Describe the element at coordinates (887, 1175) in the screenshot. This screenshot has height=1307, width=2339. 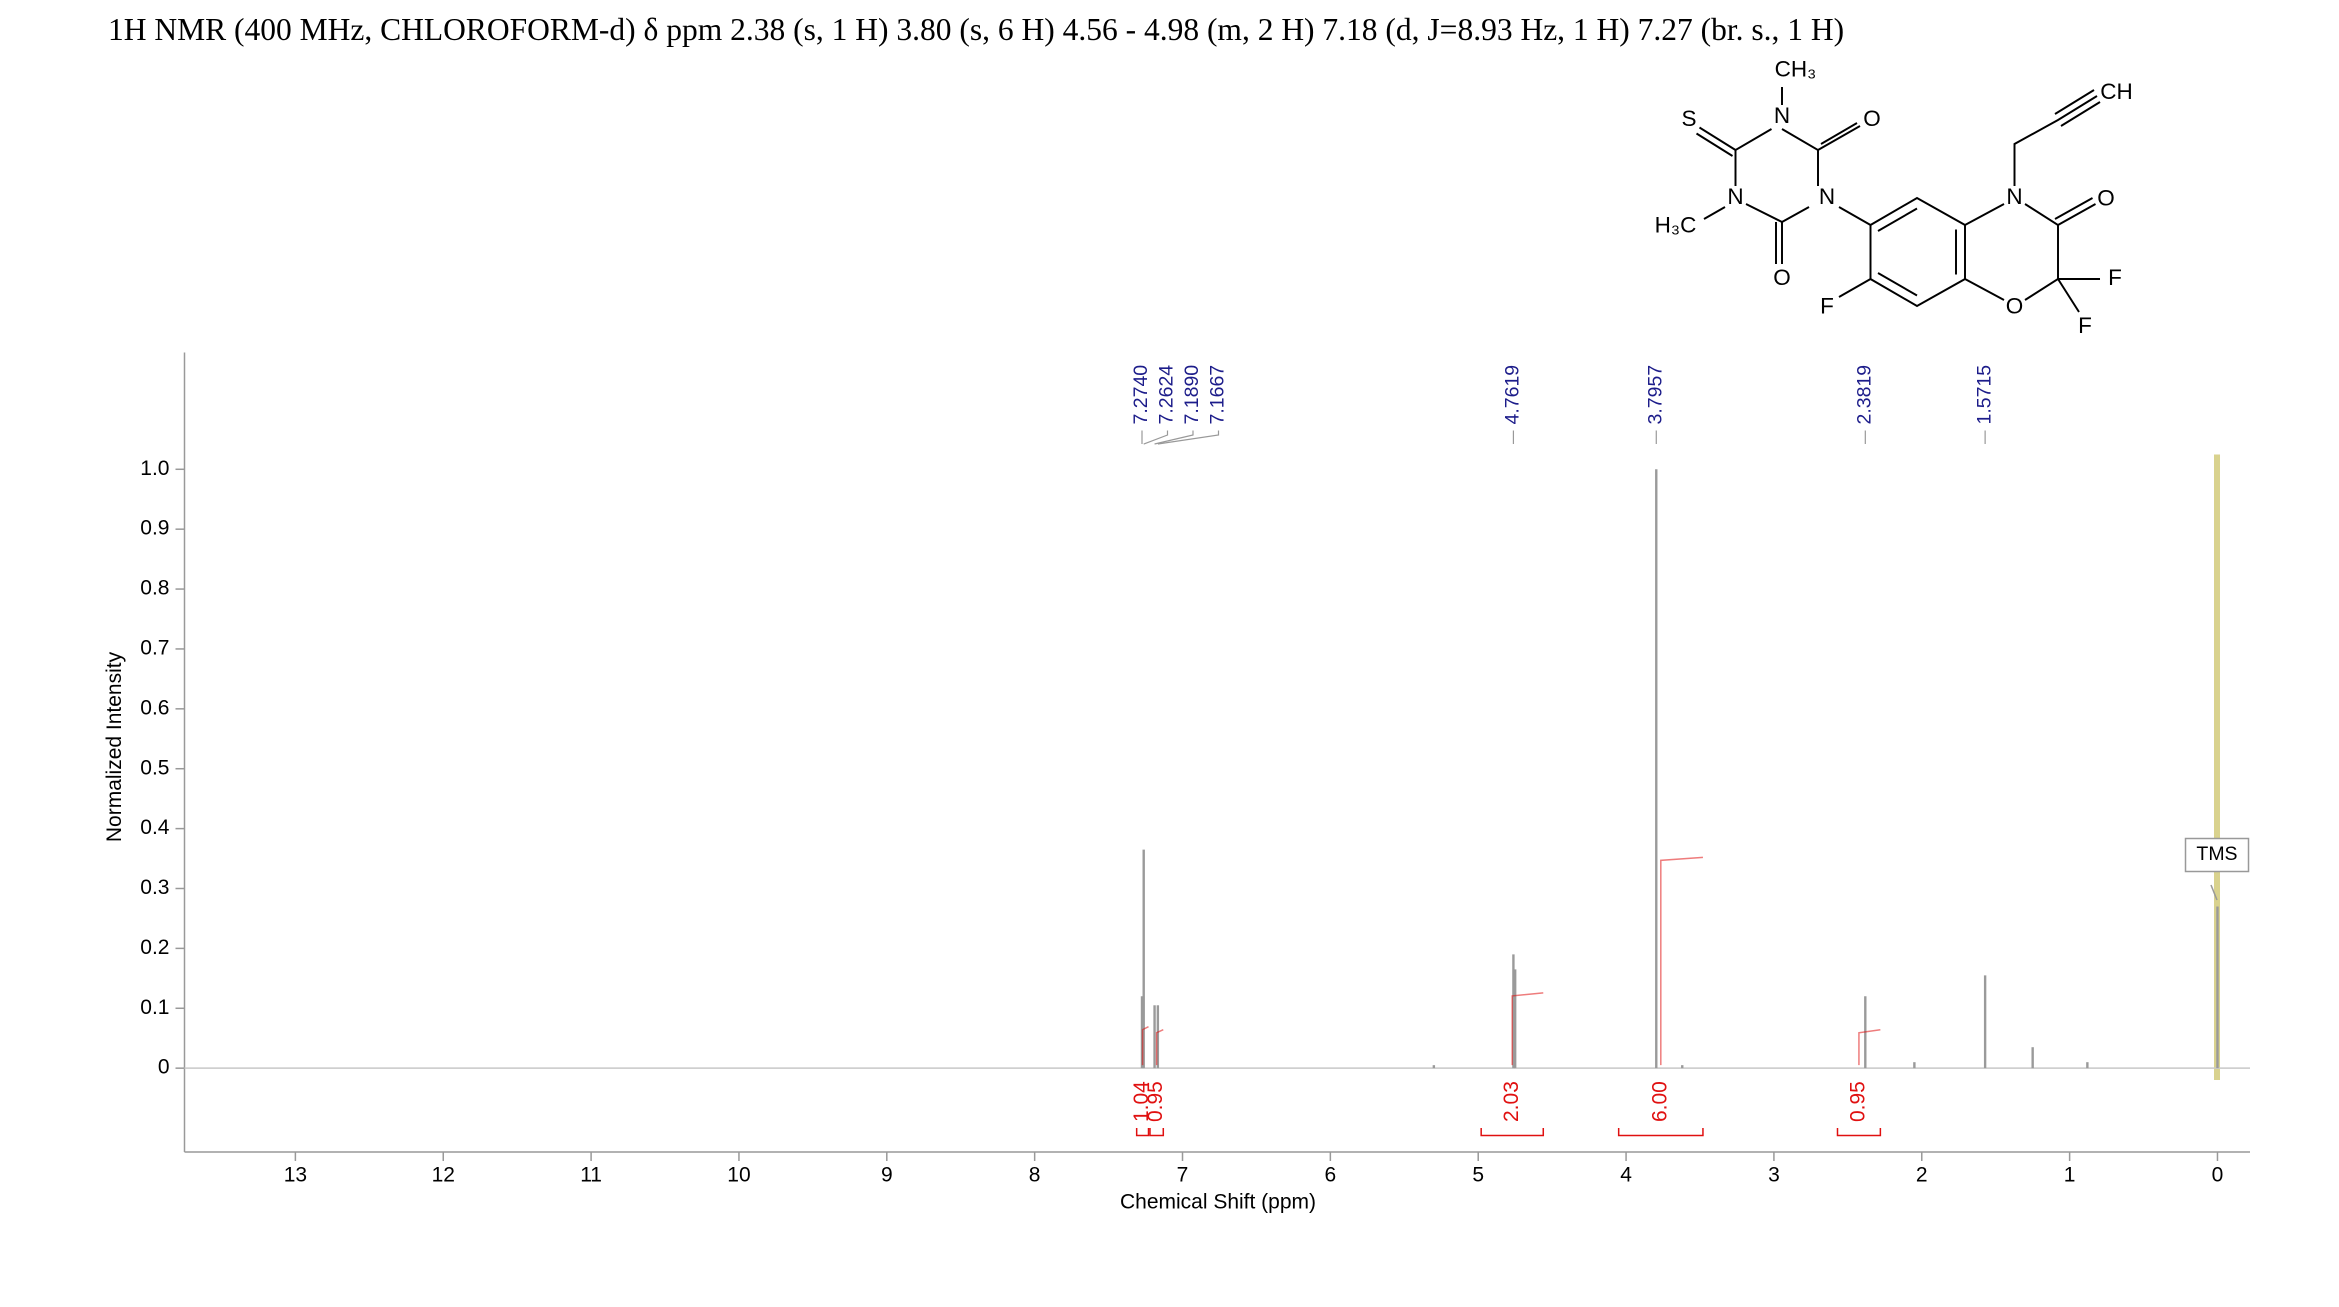
I see `x-tick-label: 9` at that location.